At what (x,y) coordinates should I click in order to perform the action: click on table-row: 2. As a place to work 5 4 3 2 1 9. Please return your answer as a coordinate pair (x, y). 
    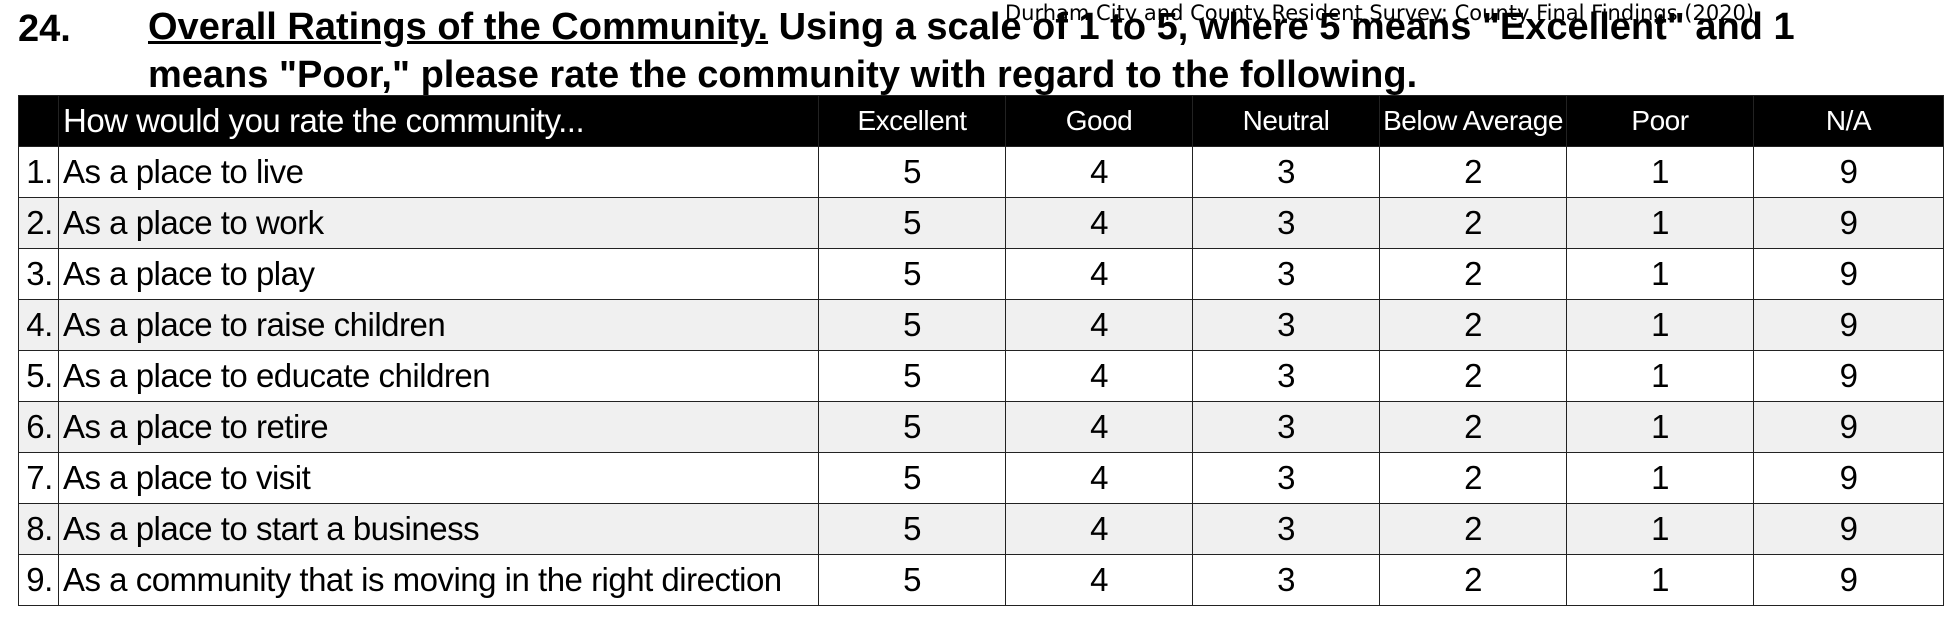
    Looking at the image, I should click on (981, 223).